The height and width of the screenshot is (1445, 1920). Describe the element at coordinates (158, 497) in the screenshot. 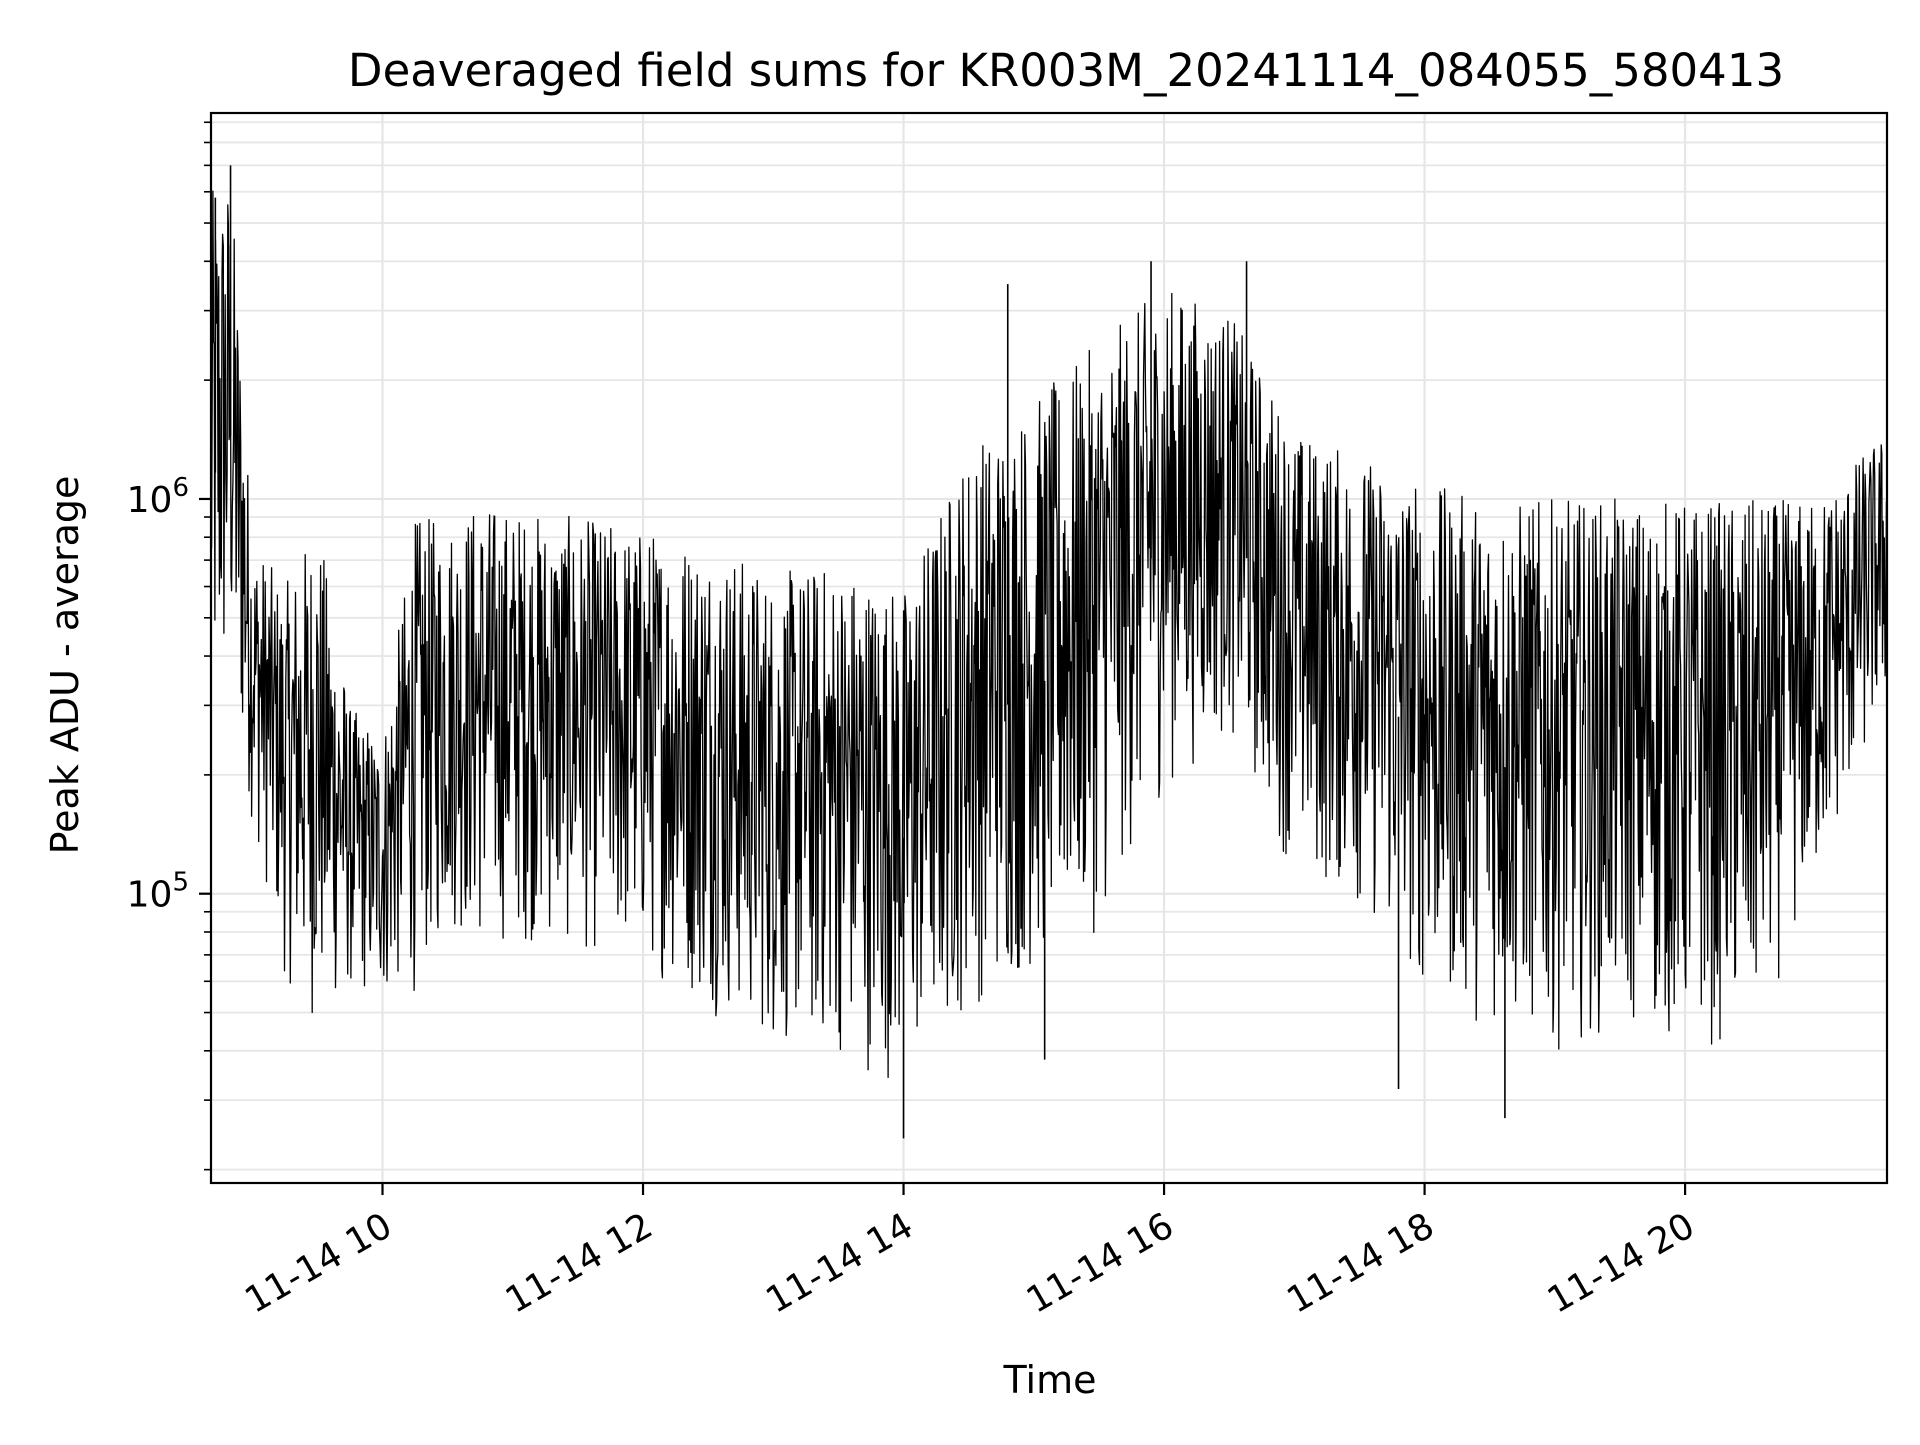

I see `y-tick-label: 10⁶` at that location.